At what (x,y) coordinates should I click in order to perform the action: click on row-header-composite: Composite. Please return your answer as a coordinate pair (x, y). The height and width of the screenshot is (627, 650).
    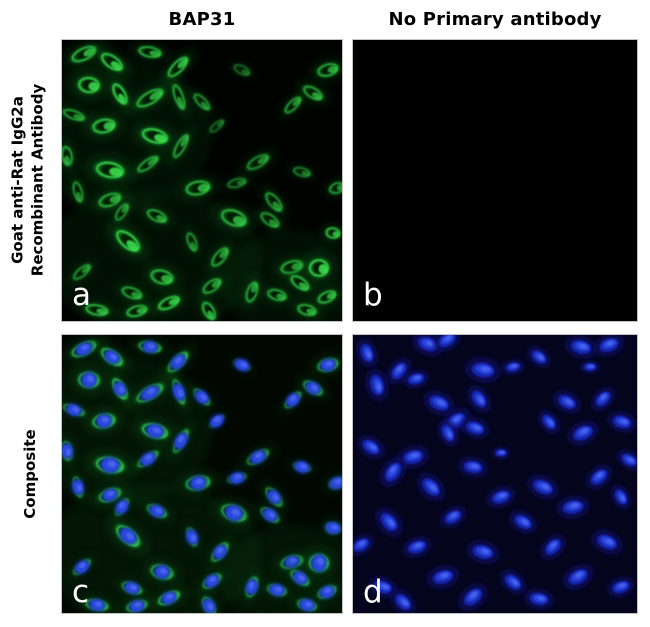
    Looking at the image, I should click on (30, 474).